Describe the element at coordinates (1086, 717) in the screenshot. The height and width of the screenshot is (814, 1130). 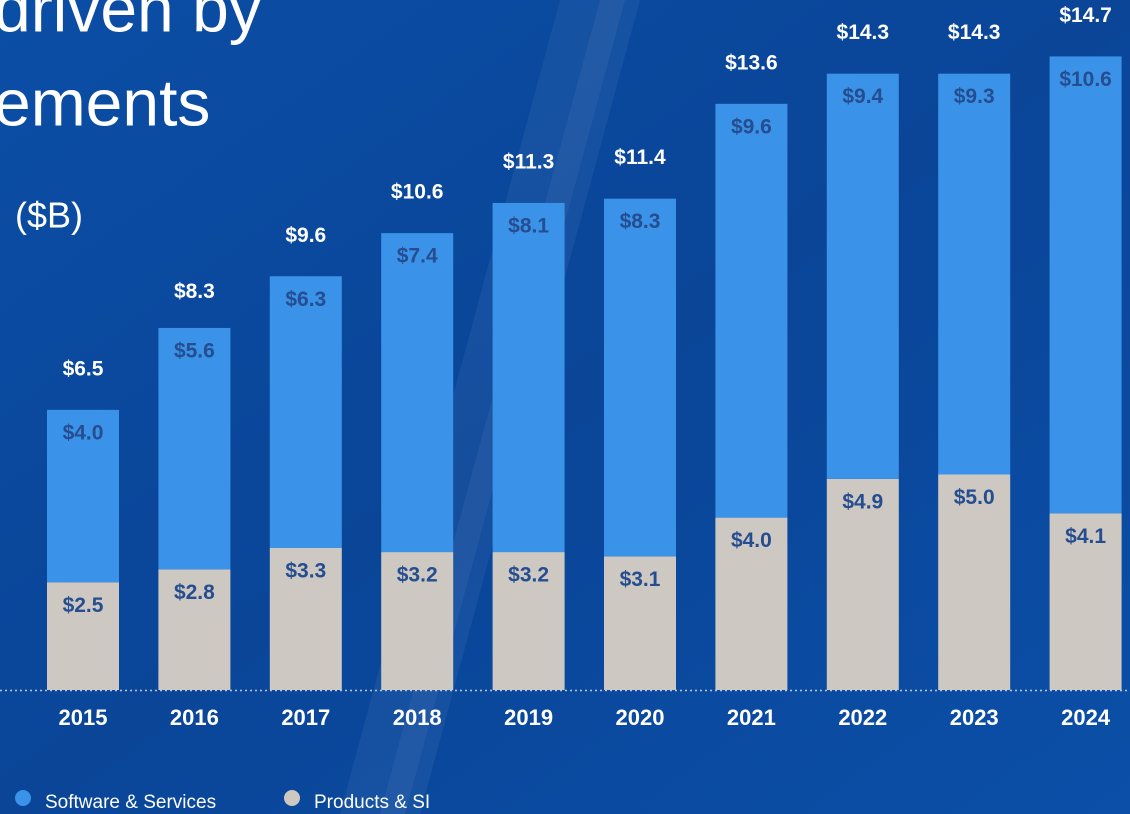
I see `x-tick-label: 2024` at that location.